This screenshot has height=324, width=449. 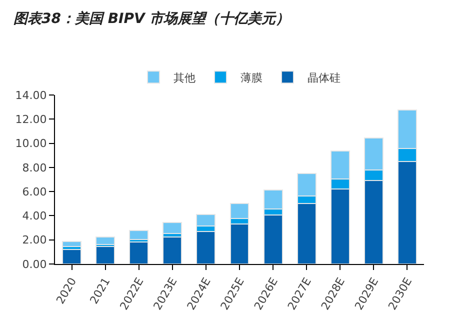 I want to click on legend-label: 薄膜, so click(x=251, y=77).